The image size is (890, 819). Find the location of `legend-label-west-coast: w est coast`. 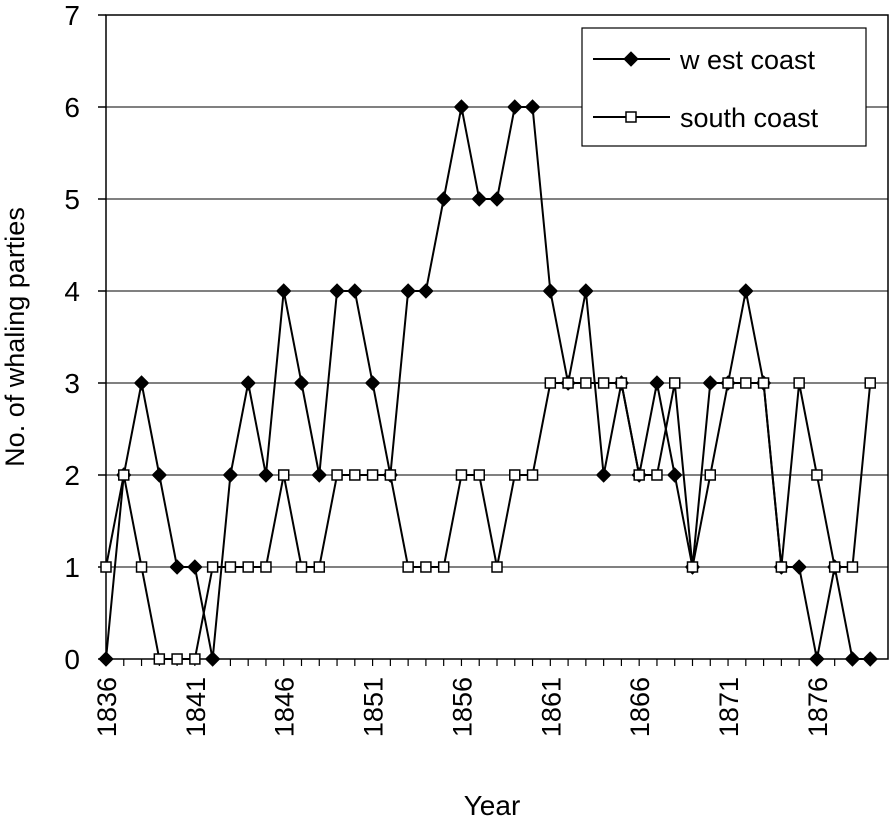

legend-label-west-coast: w est coast is located at coordinates (747, 60).